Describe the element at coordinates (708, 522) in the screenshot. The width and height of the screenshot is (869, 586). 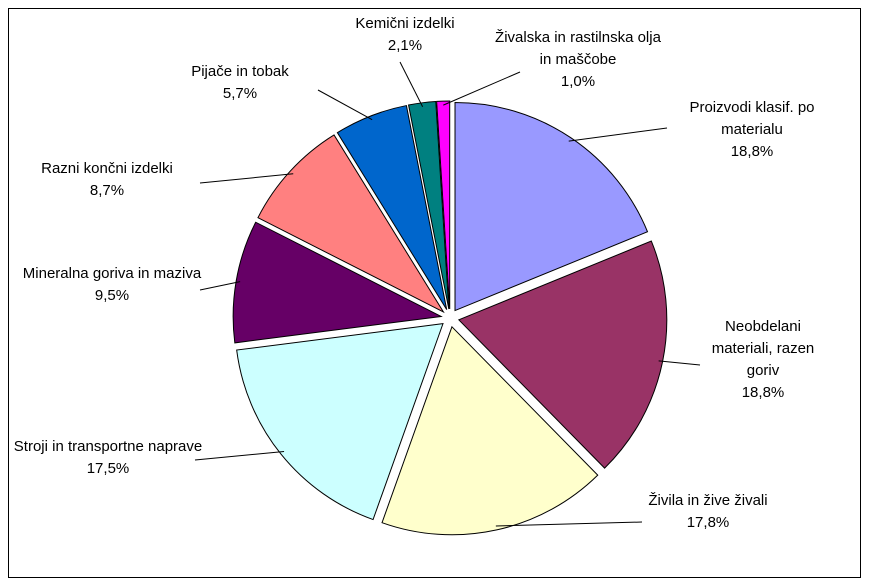
I see `value-label: 17,8%` at that location.